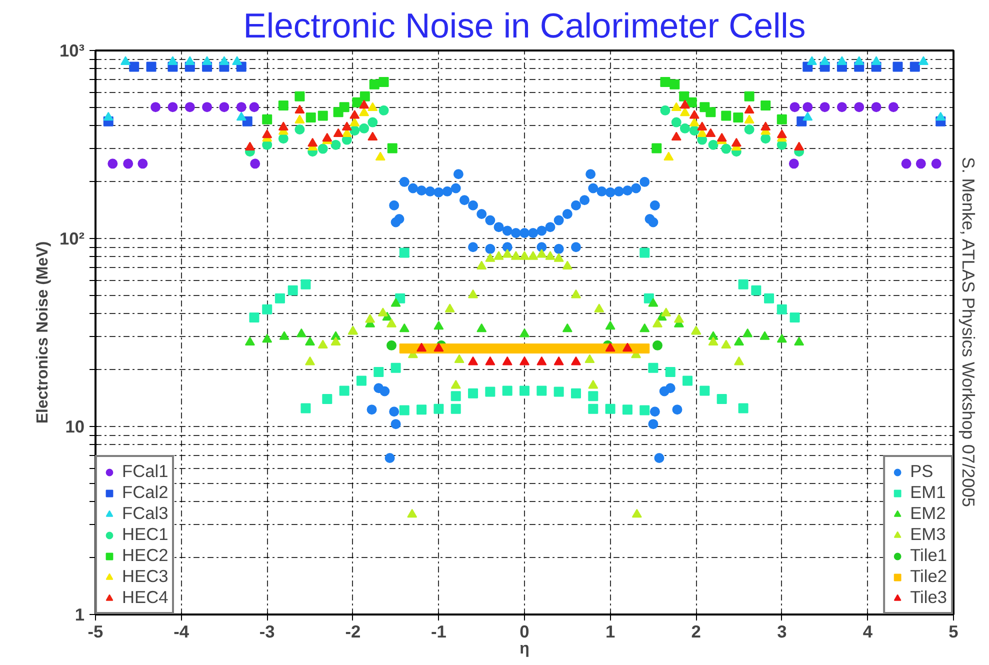 This screenshot has height=665, width=989. What do you see at coordinates (610, 632) in the screenshot?
I see `x-tick-label: 1` at bounding box center [610, 632].